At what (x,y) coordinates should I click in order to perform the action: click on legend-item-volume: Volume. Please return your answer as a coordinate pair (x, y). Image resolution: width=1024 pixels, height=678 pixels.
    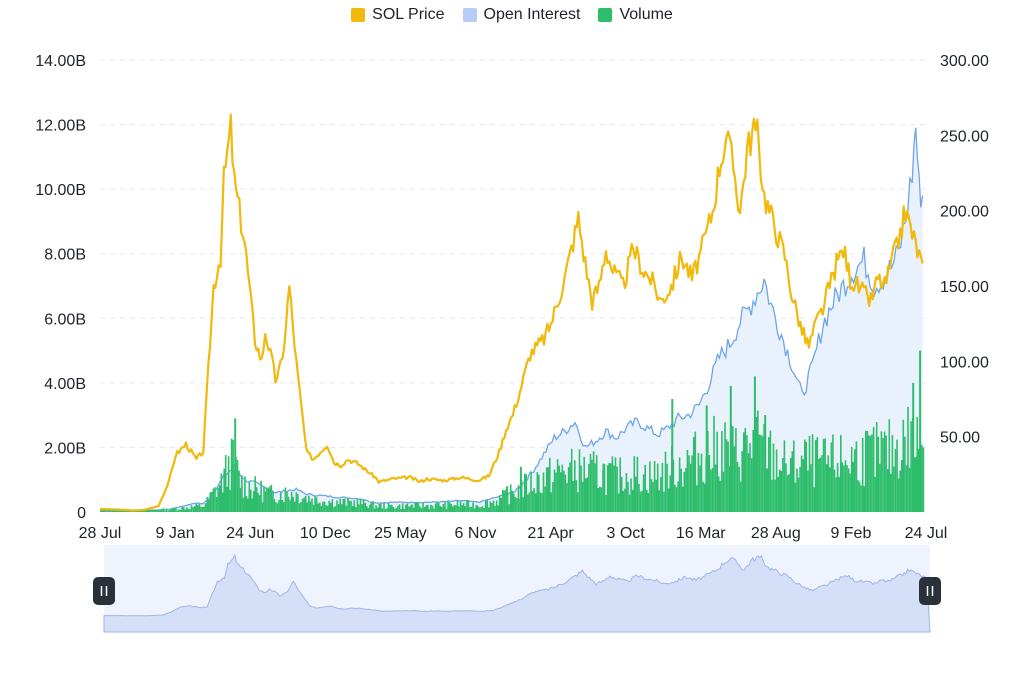
    Looking at the image, I should click on (635, 15).